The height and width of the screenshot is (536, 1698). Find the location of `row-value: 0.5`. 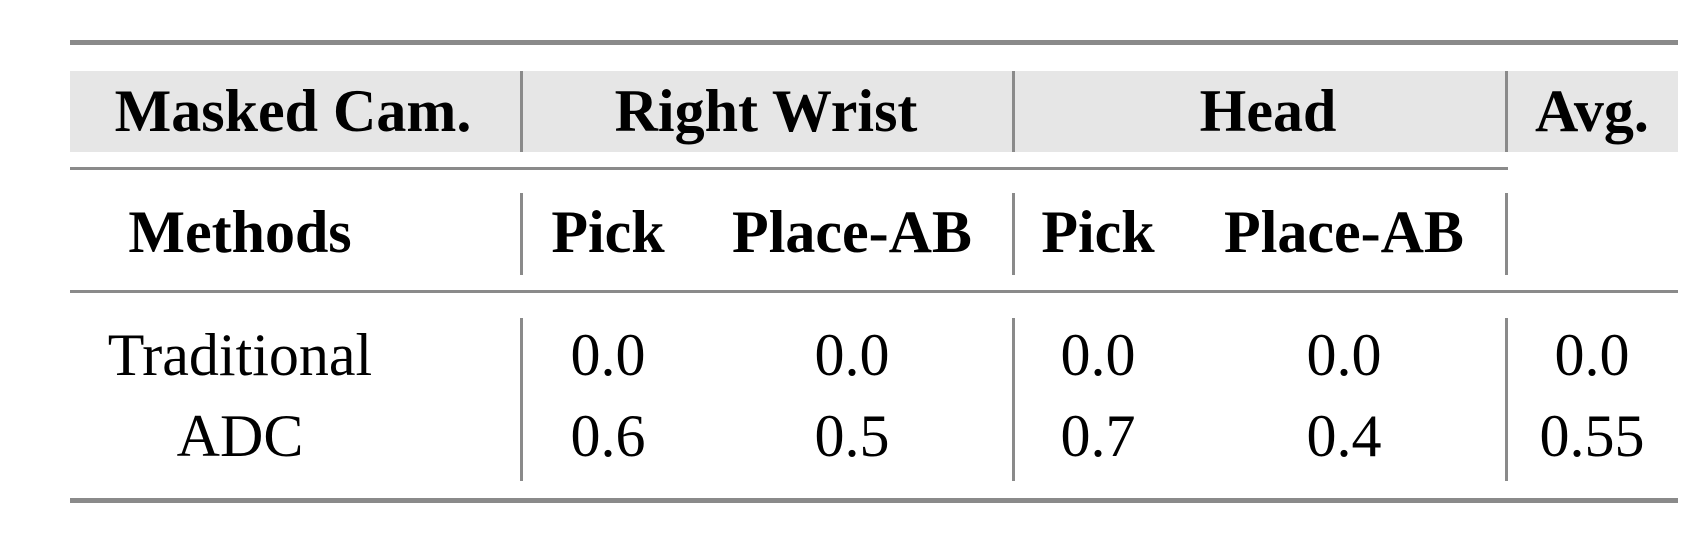

row-value: 0.5 is located at coordinates (852, 436).